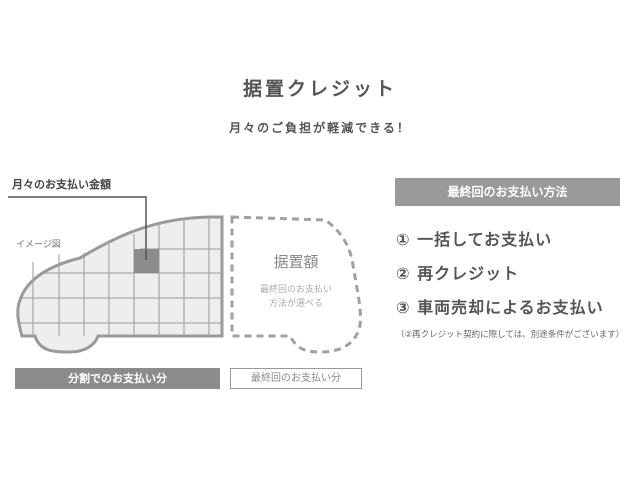 This screenshot has height=480, width=640. Describe the element at coordinates (296, 262) in the screenshot. I see `deferred-amount-title: 据置額` at that location.